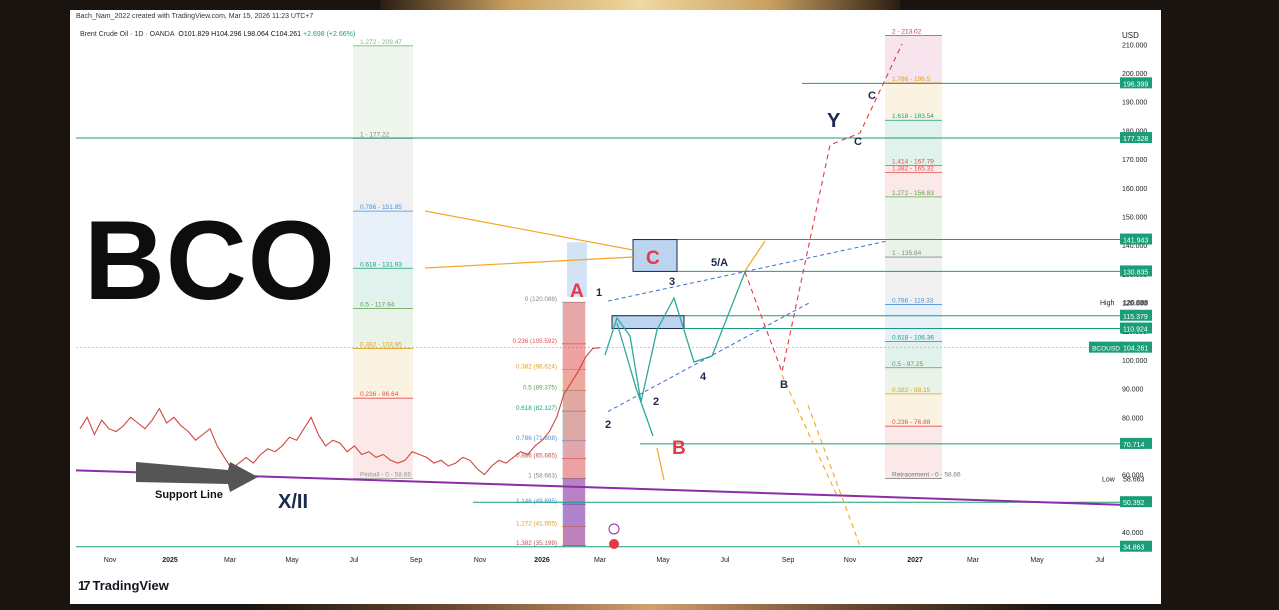  I want to click on y-tick-label: 210.000, so click(1134, 45).